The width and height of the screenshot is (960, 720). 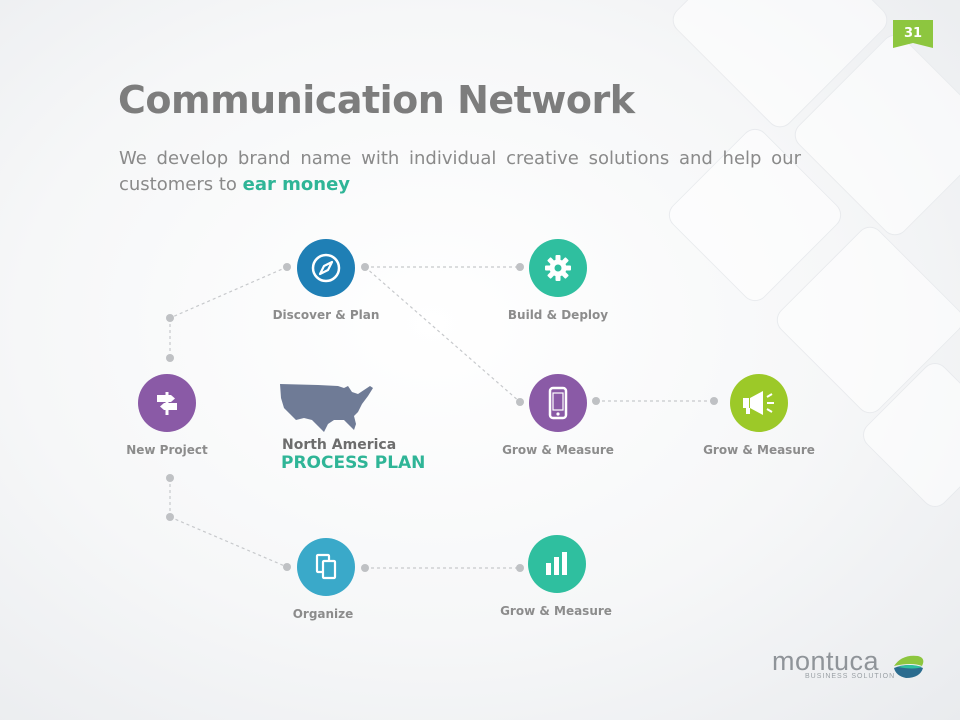 I want to click on smartphone-icon, so click(x=558, y=403).